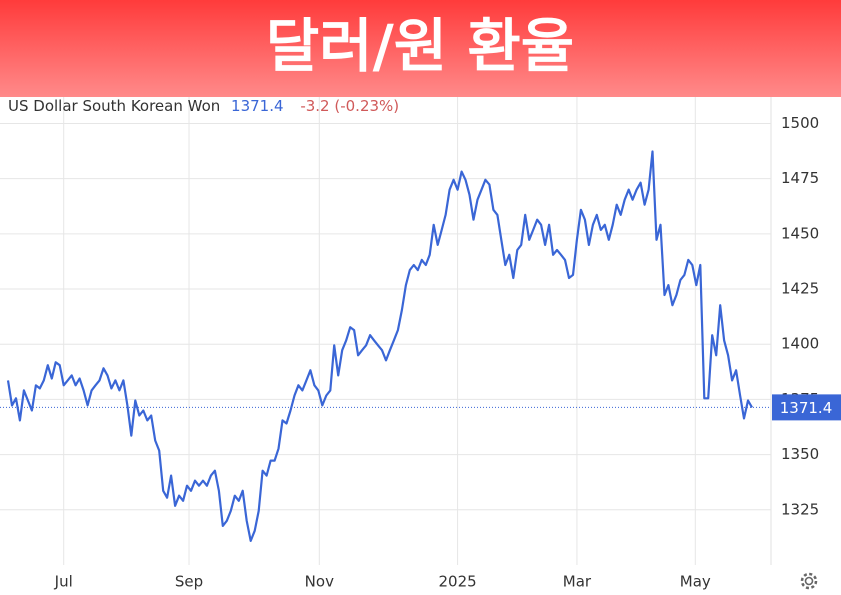 The height and width of the screenshot is (595, 841). Describe the element at coordinates (114, 106) in the screenshot. I see `series-name: US Dollar South Korean Won` at that location.